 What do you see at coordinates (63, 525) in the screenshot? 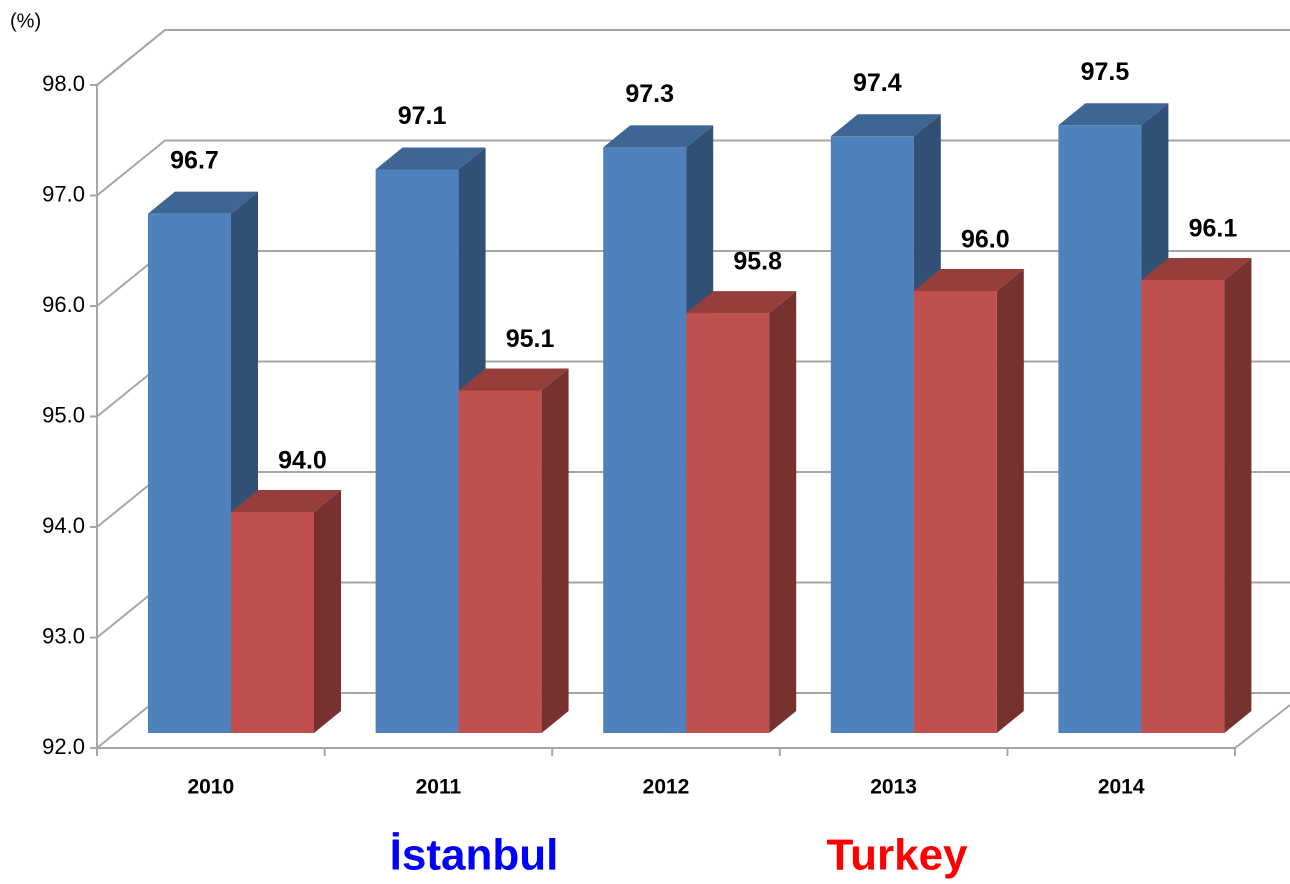
I see `y-tick-label: 94.0` at bounding box center [63, 525].